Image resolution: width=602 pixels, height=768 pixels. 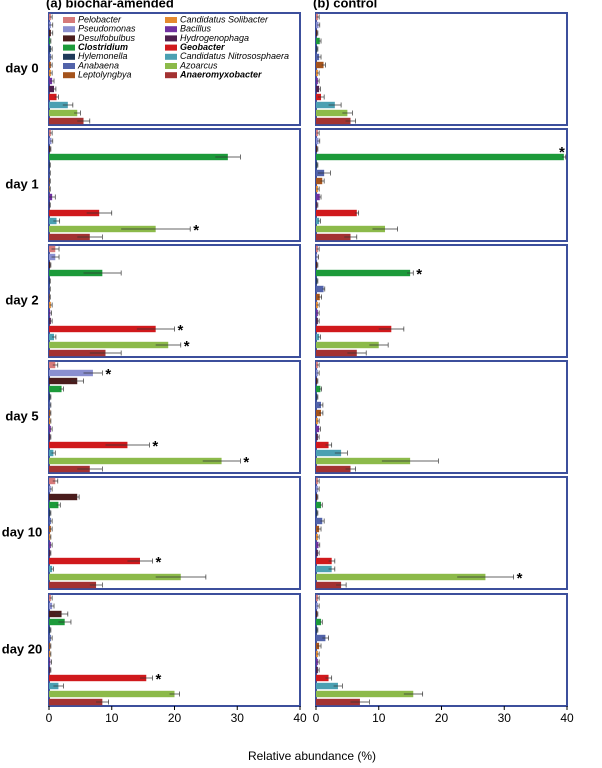 I want to click on row-label: day 10, so click(x=22, y=531).